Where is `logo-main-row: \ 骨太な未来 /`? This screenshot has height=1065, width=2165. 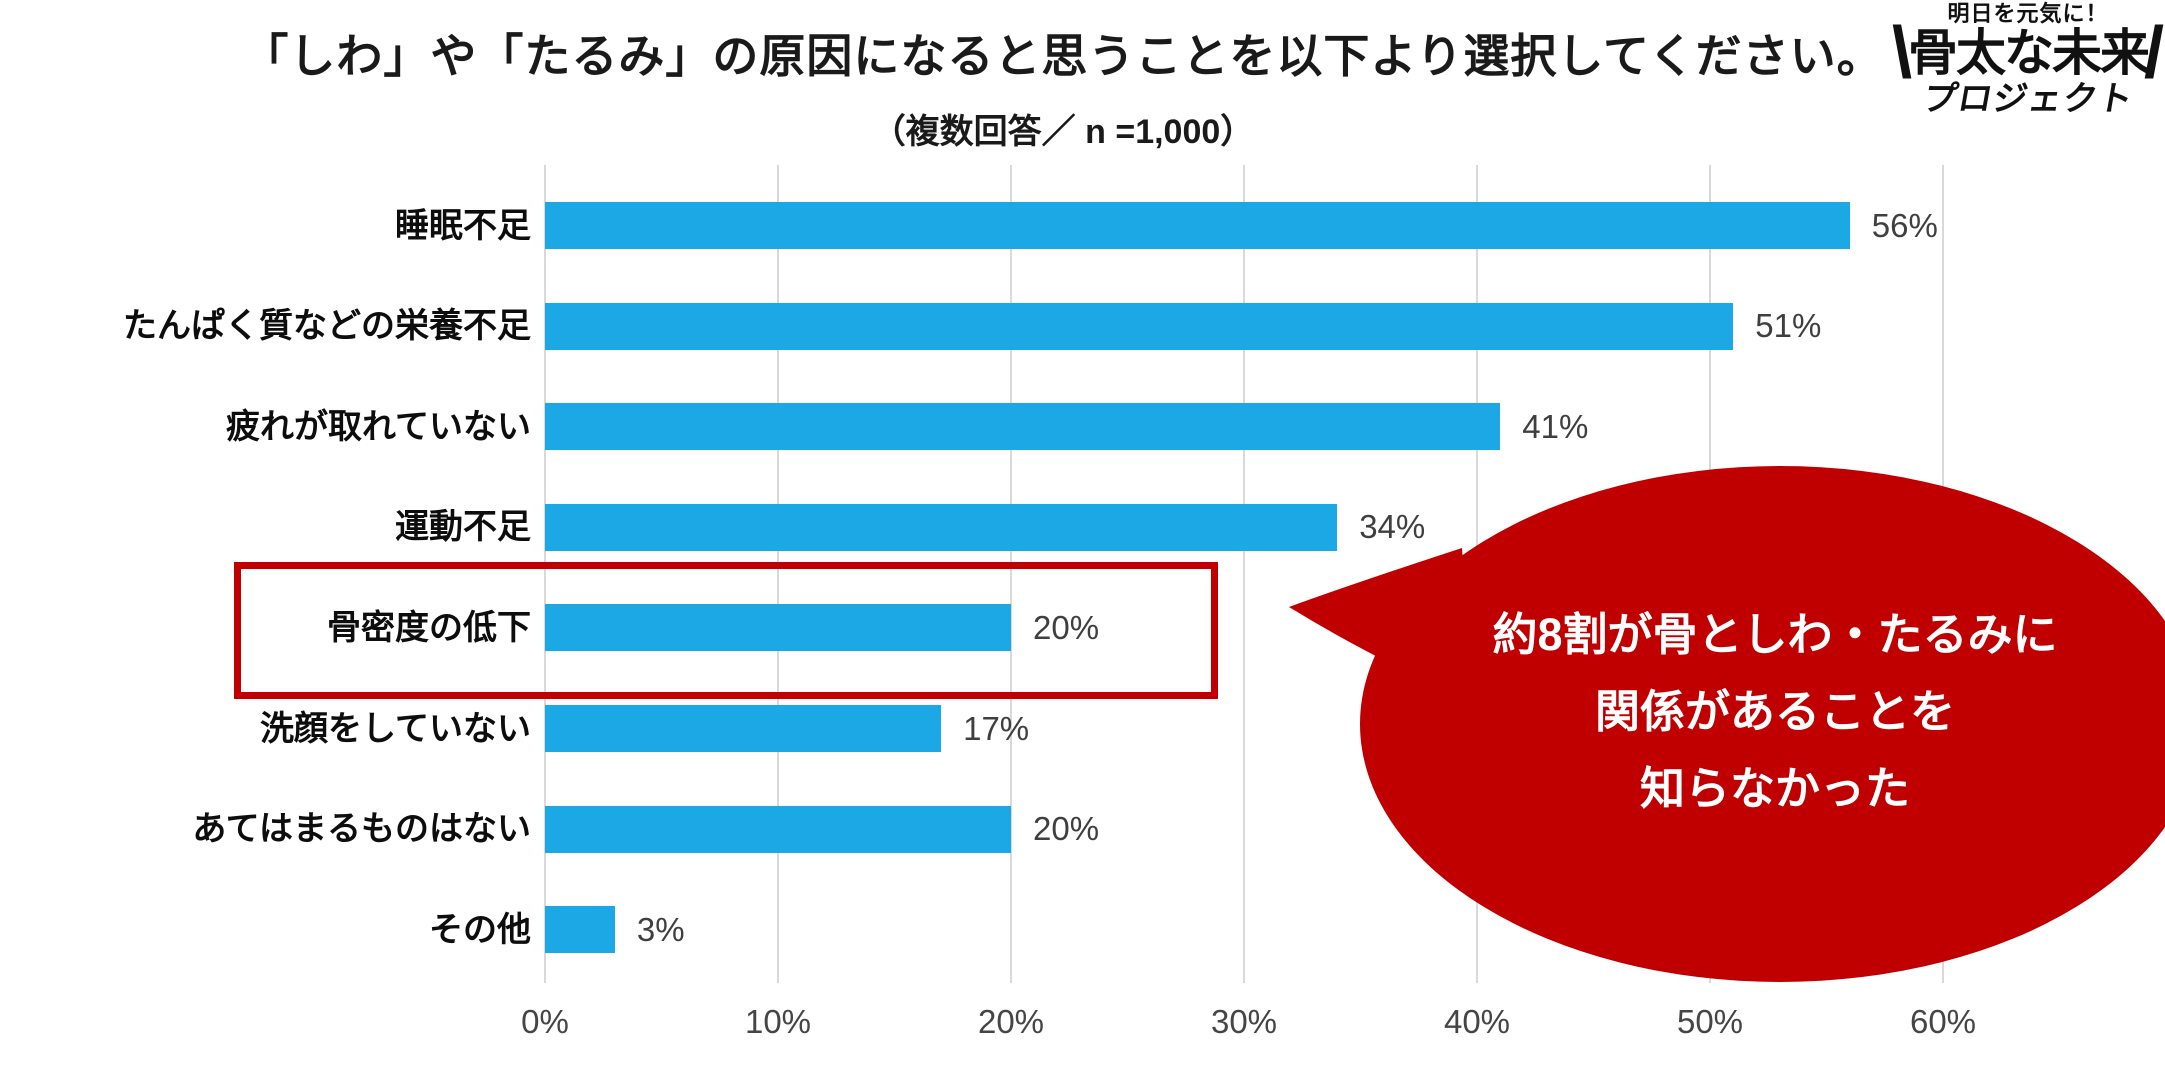
logo-main-row: \ 骨太な未来 / is located at coordinates (2028, 53).